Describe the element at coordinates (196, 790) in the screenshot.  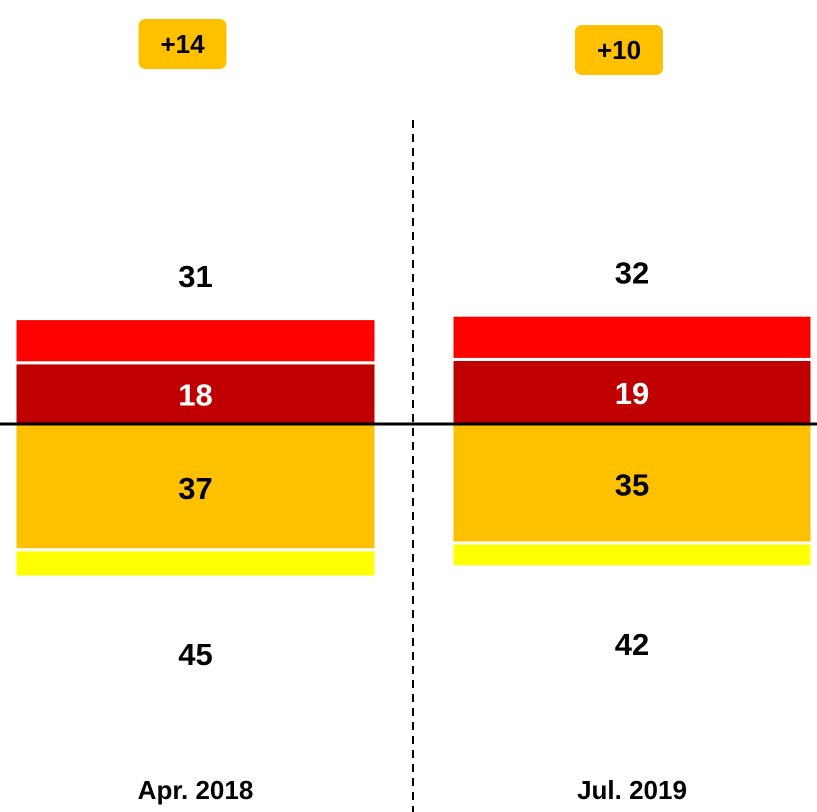
I see `x-tick-label: Apr. 2018` at that location.